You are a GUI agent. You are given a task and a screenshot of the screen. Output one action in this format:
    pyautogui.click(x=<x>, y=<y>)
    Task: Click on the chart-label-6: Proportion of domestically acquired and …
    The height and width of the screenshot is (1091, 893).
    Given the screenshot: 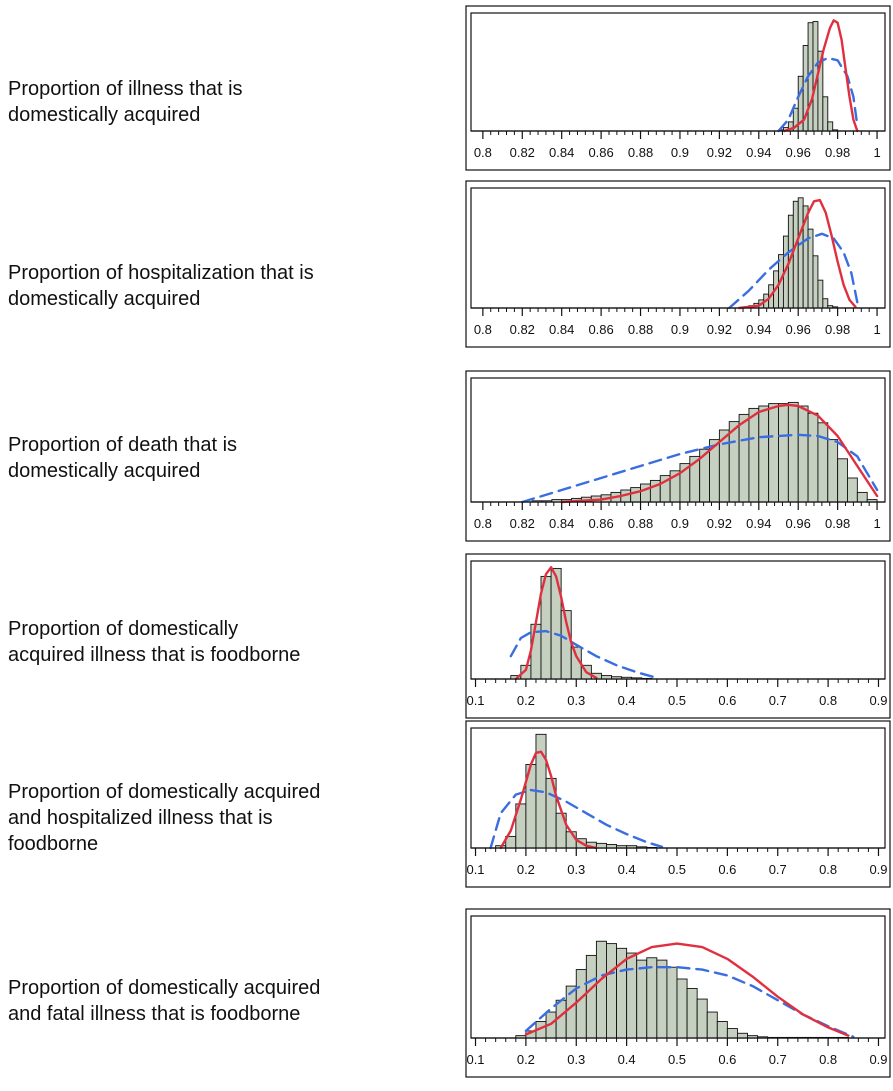 What is the action you would take?
    pyautogui.click(x=218, y=1001)
    